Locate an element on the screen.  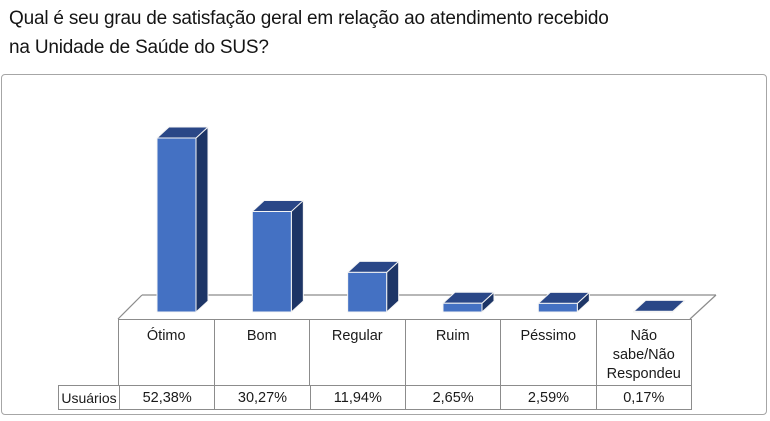
bar-otimo is located at coordinates (182, 219).